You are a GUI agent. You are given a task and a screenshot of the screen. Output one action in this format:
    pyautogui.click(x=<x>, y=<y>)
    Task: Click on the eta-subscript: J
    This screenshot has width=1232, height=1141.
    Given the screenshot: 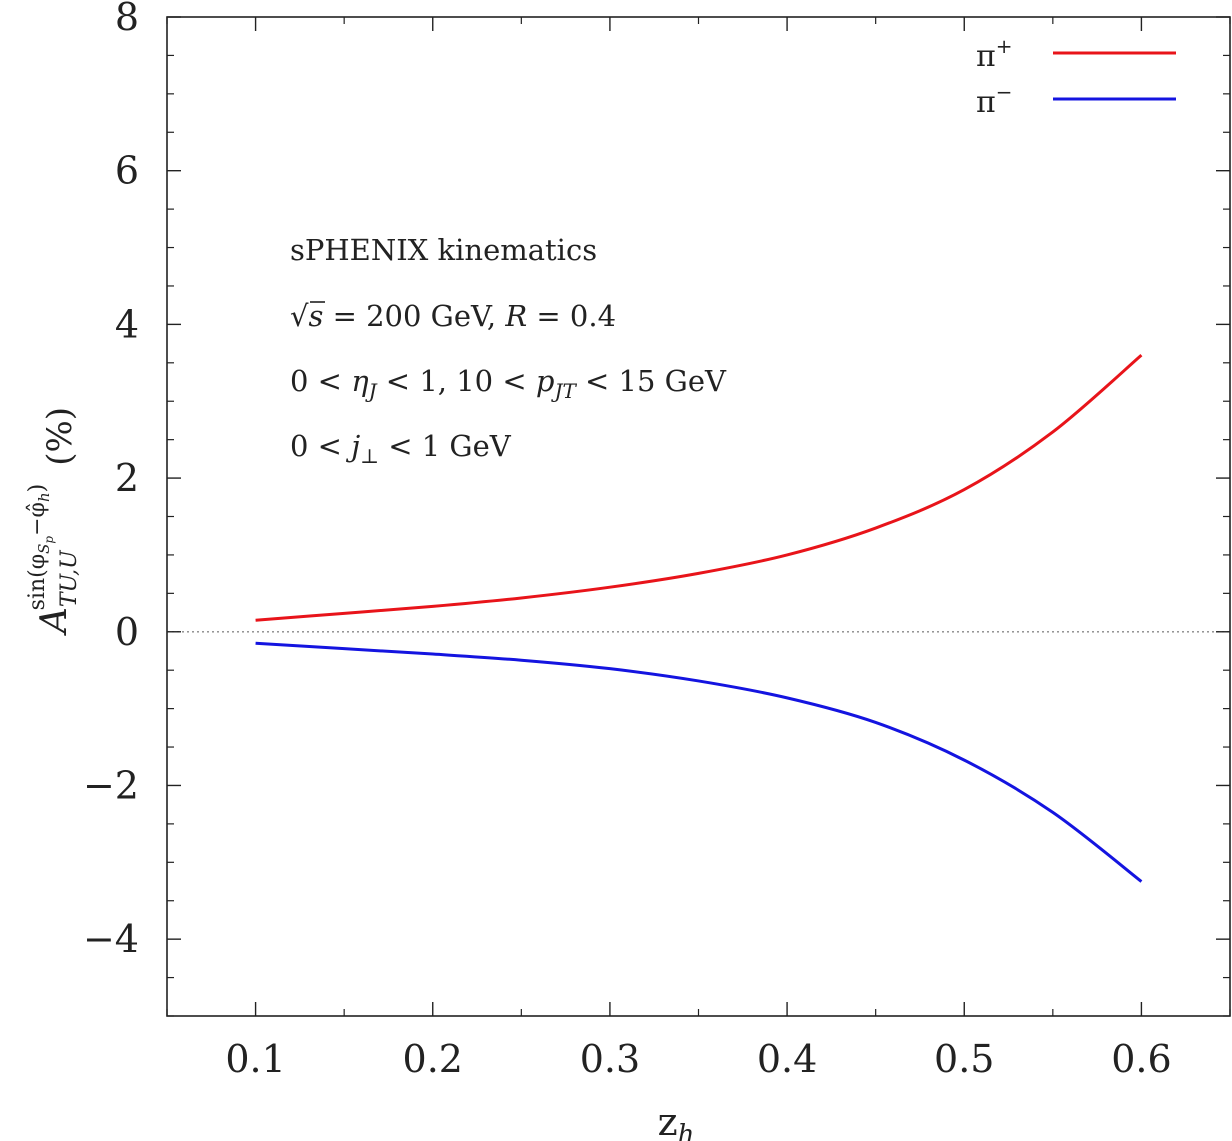 What is the action you would take?
    pyautogui.click(x=371, y=391)
    